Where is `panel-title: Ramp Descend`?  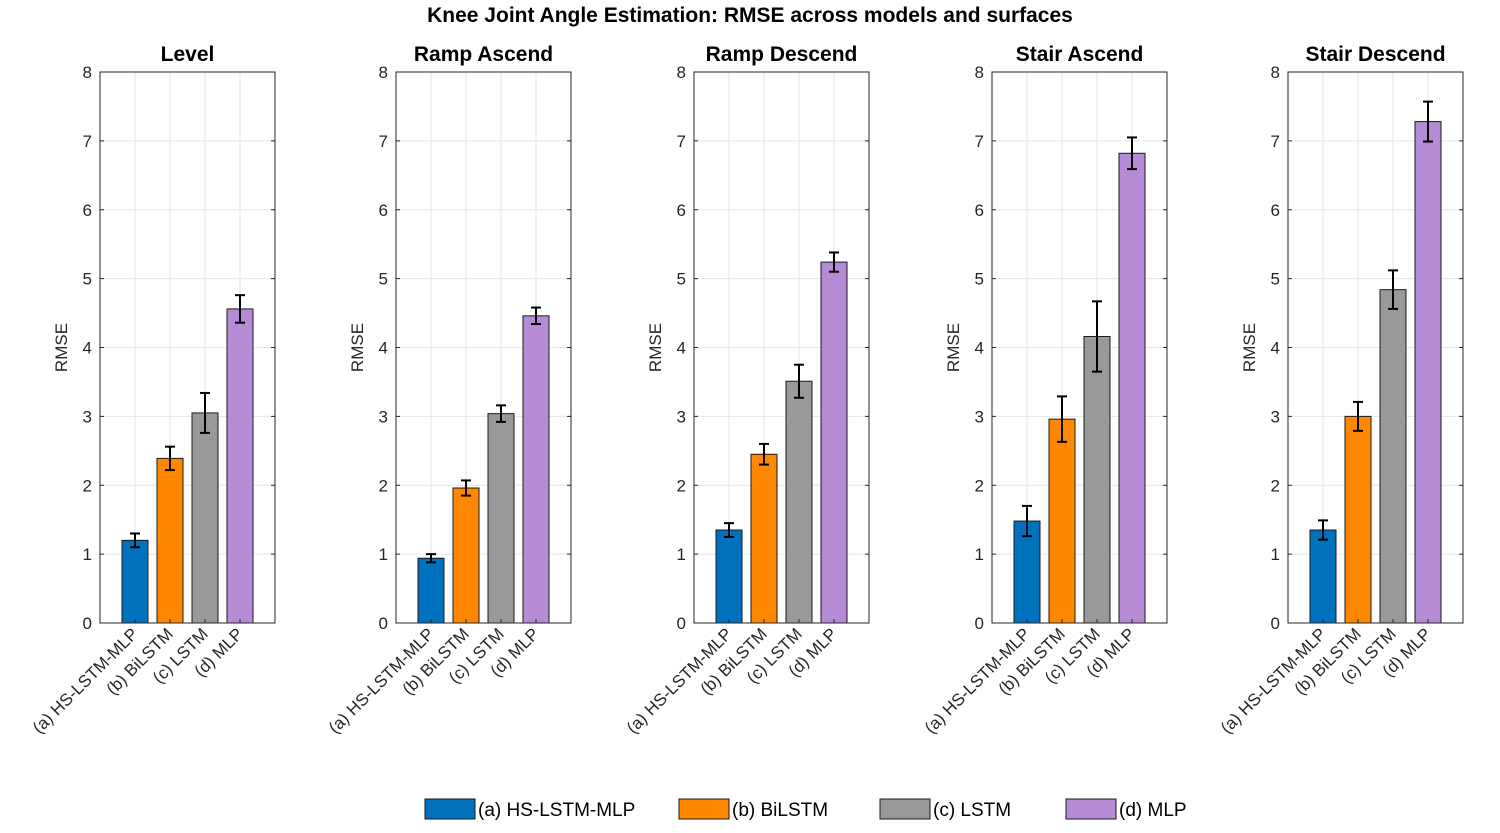 panel-title: Ramp Descend is located at coordinates (782, 54).